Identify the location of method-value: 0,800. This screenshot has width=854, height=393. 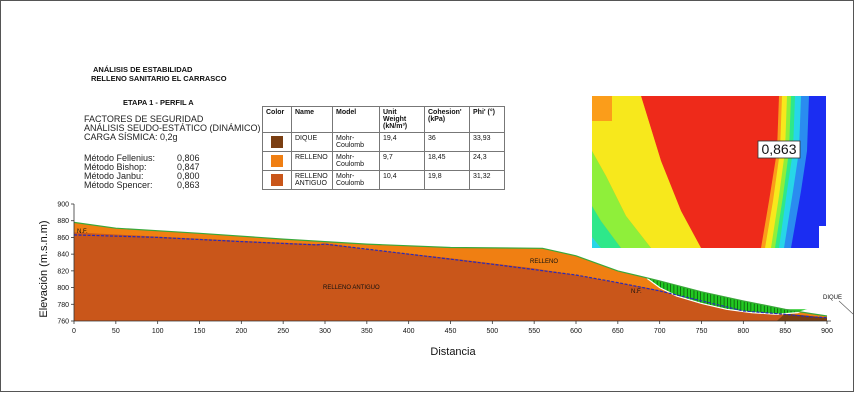
(188, 176).